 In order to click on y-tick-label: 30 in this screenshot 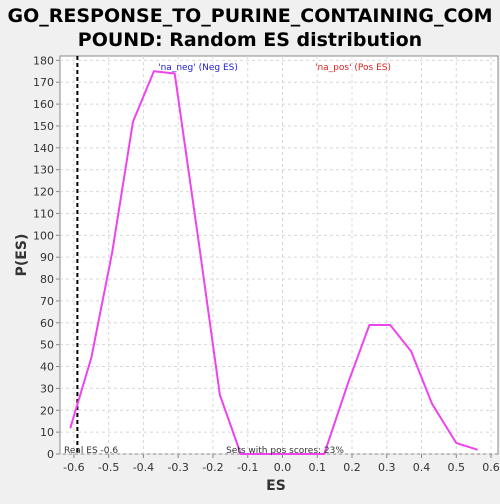, I will do `click(47, 388)`.